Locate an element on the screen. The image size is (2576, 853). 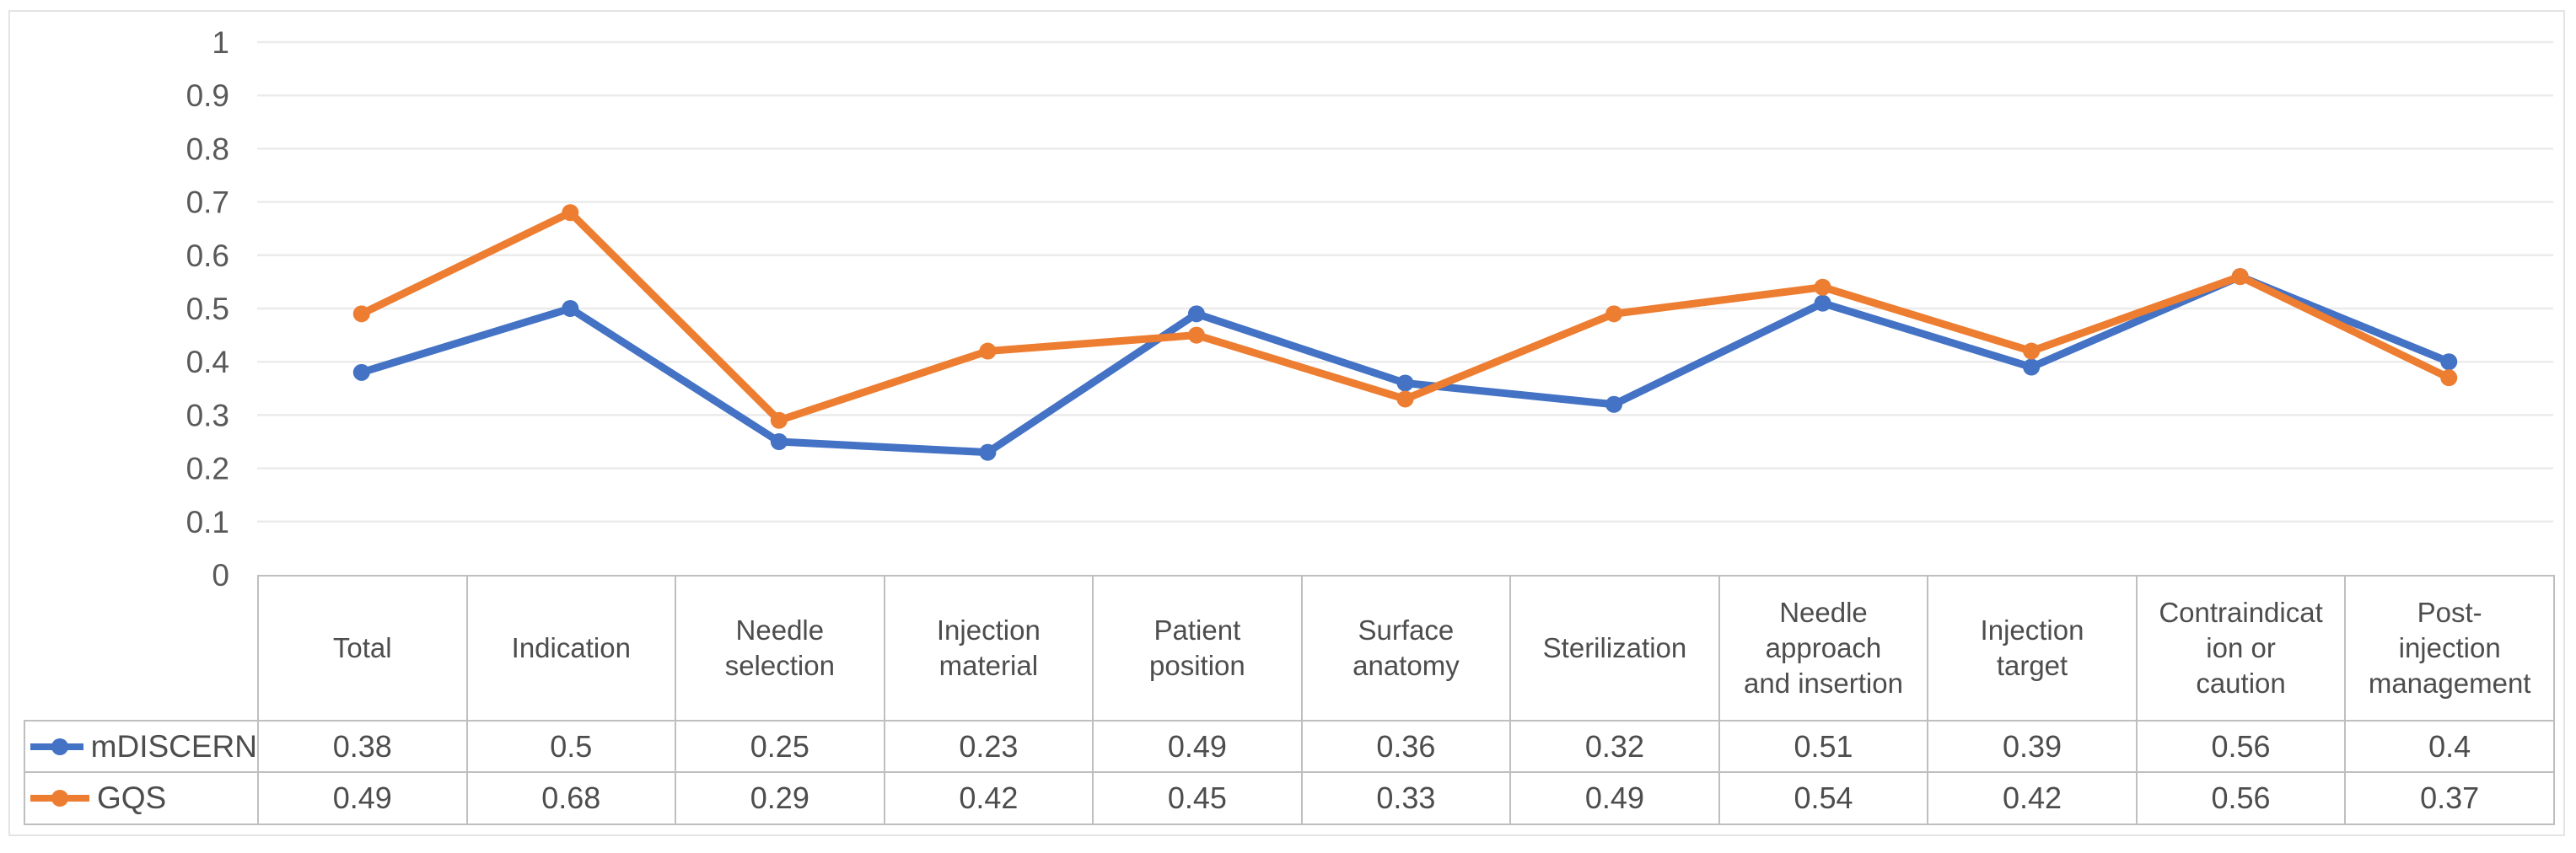
table-value-cell: 0.36 is located at coordinates (1406, 746).